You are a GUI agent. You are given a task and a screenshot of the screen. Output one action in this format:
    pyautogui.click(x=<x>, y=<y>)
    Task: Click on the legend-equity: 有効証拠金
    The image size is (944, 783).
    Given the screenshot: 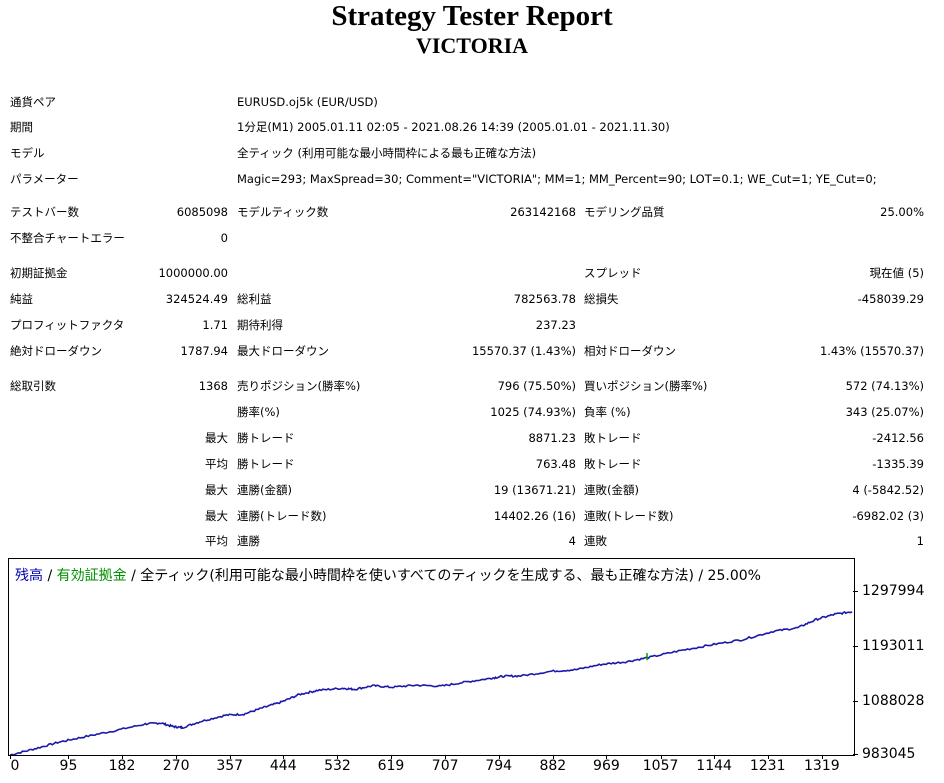 What is the action you would take?
    pyautogui.click(x=91, y=576)
    